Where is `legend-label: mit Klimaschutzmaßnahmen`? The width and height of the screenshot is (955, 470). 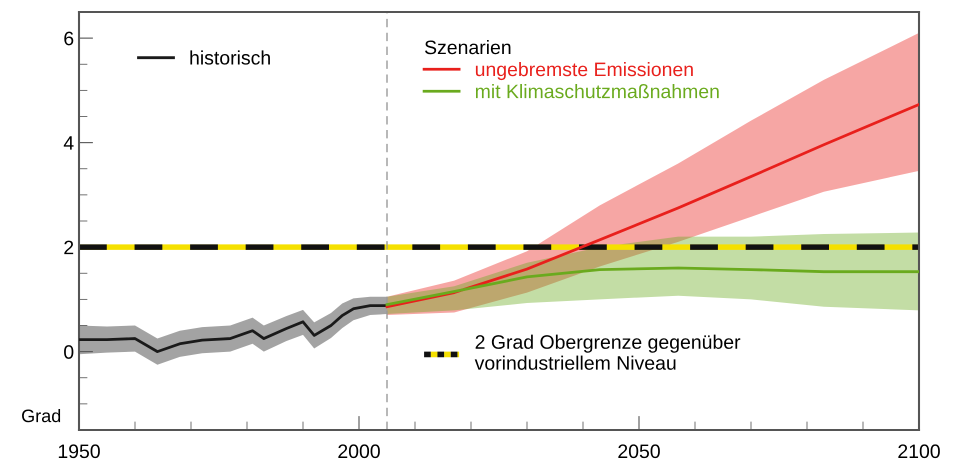
legend-label: mit Klimaschutzmaßnahmen is located at coordinates (597, 91).